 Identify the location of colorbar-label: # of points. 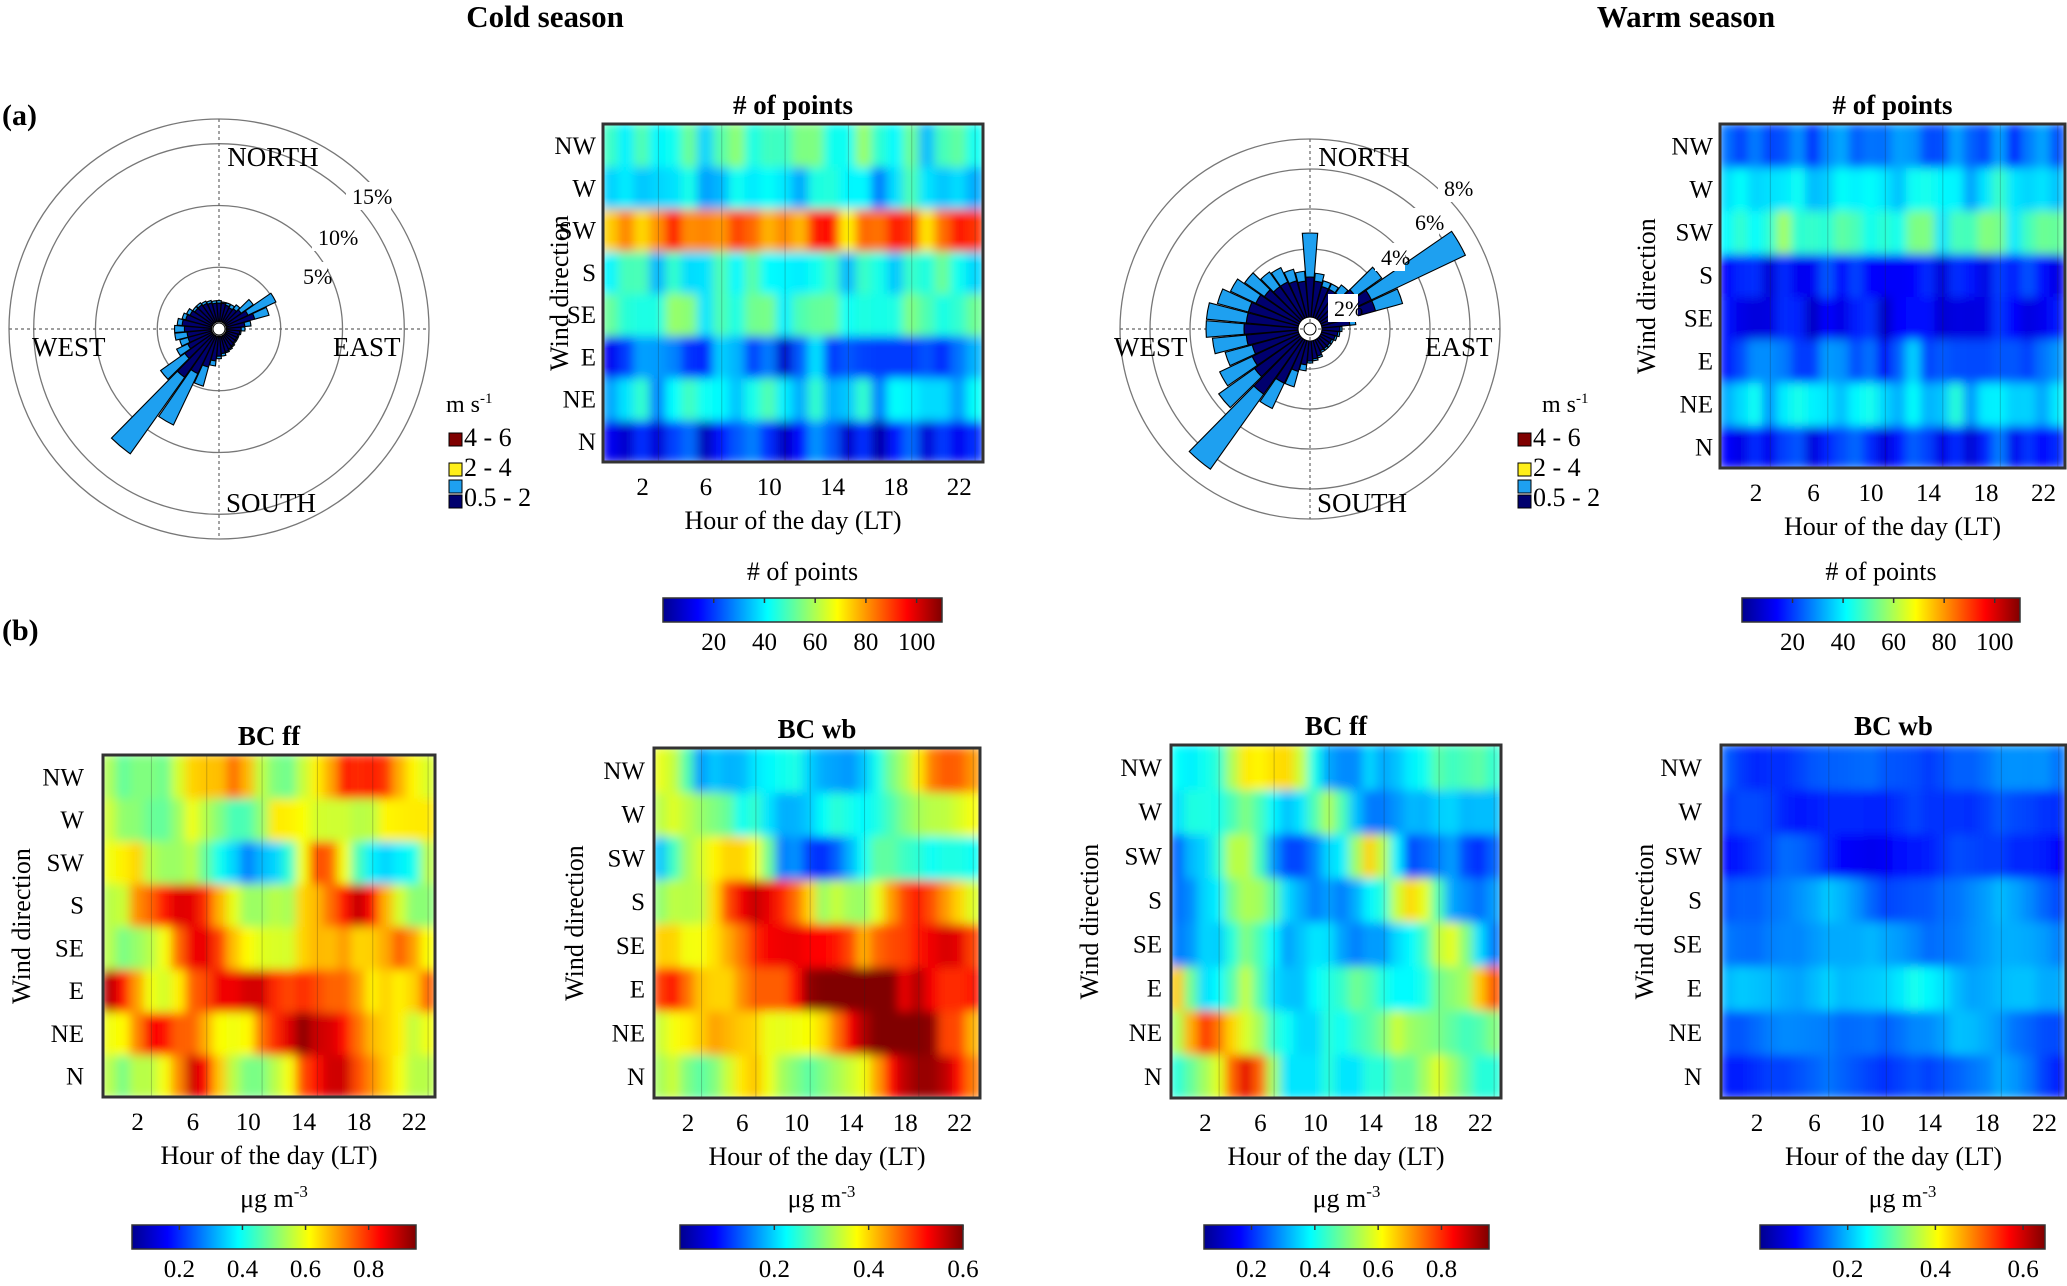
(1880, 571).